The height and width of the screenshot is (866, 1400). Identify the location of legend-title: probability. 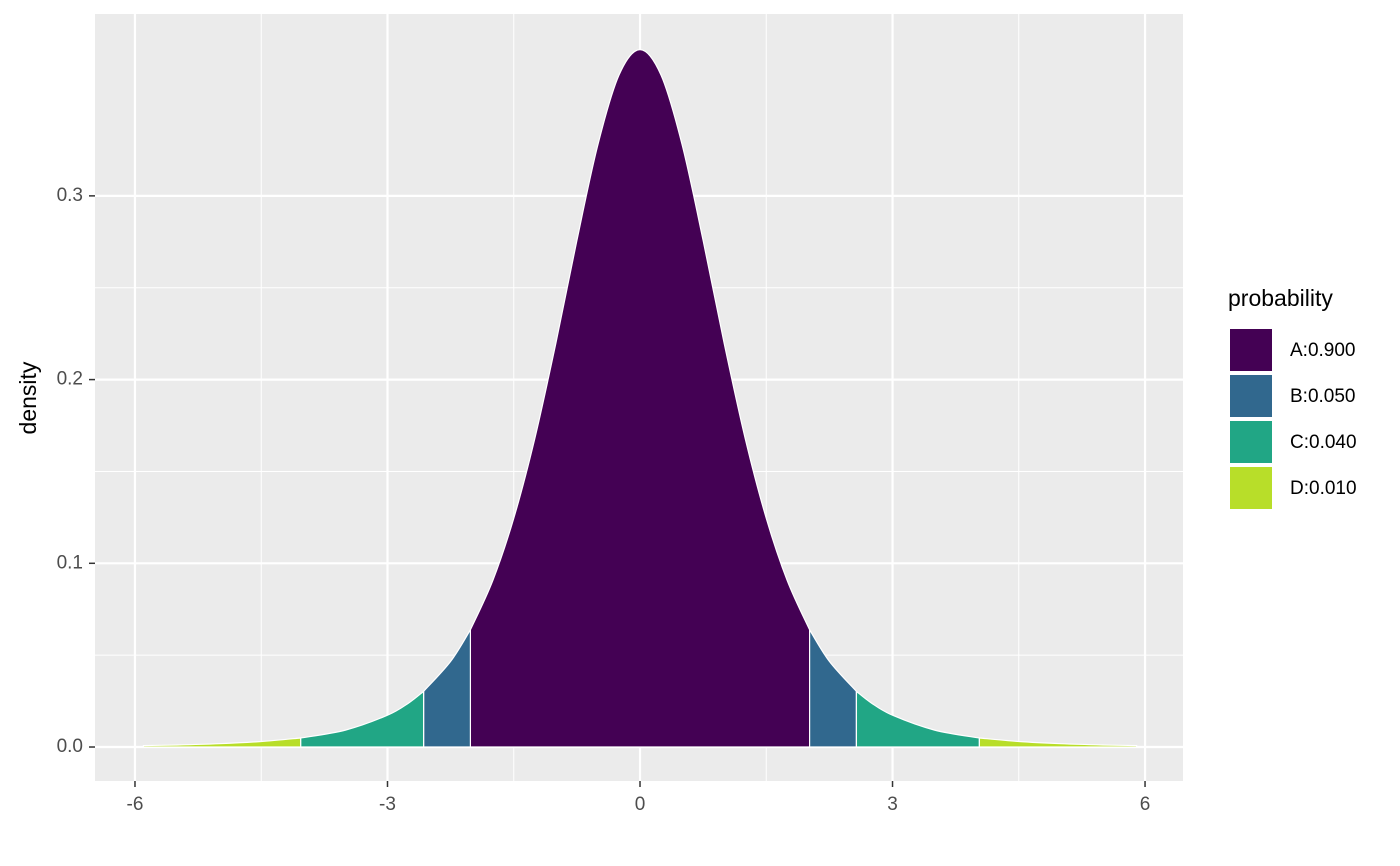
(1280, 298).